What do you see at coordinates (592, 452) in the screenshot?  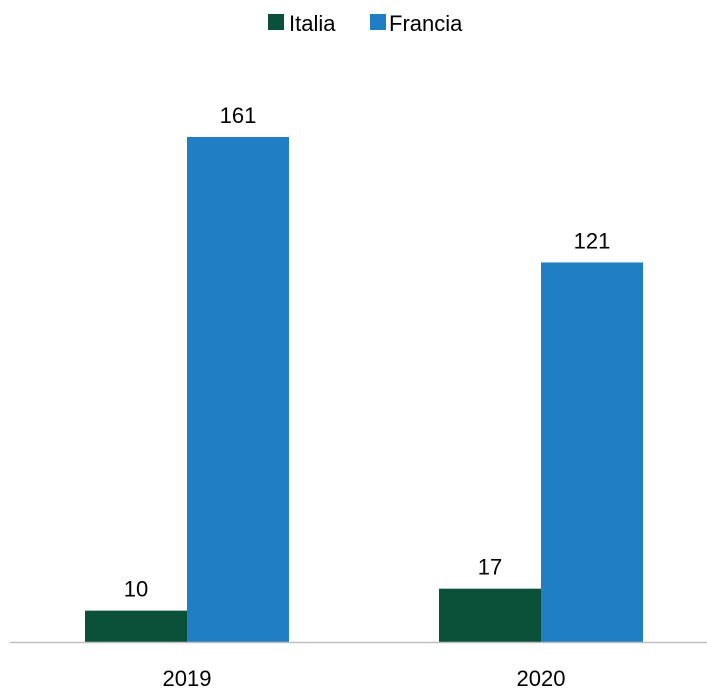 I see `bar-francia-2020` at bounding box center [592, 452].